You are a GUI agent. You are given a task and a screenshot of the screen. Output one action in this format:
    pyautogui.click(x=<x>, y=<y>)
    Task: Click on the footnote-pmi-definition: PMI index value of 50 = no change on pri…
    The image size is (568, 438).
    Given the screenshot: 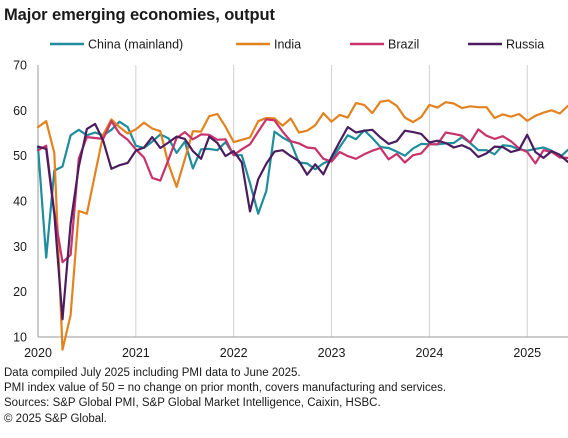 What is the action you would take?
    pyautogui.click(x=225, y=388)
    